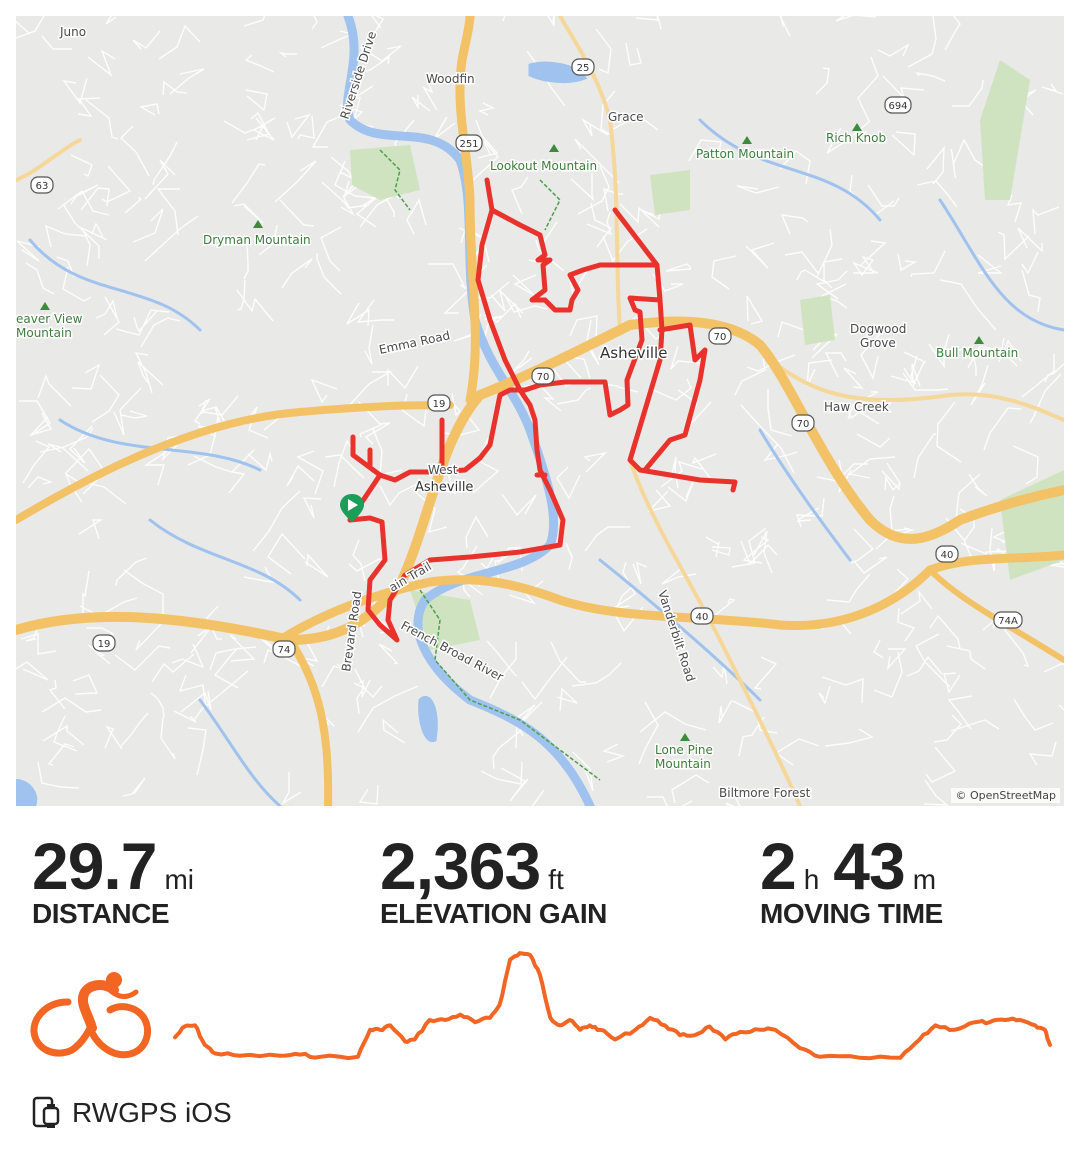 This screenshot has height=1160, width=1080. What do you see at coordinates (44, 333) in the screenshot?
I see `label-beaver-view-2: Mountain` at bounding box center [44, 333].